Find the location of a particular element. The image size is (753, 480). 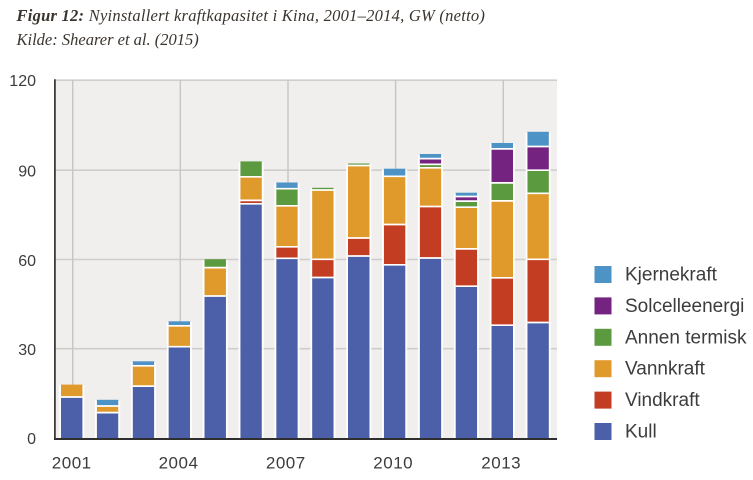

svg-text: 90 is located at coordinates (27, 172).